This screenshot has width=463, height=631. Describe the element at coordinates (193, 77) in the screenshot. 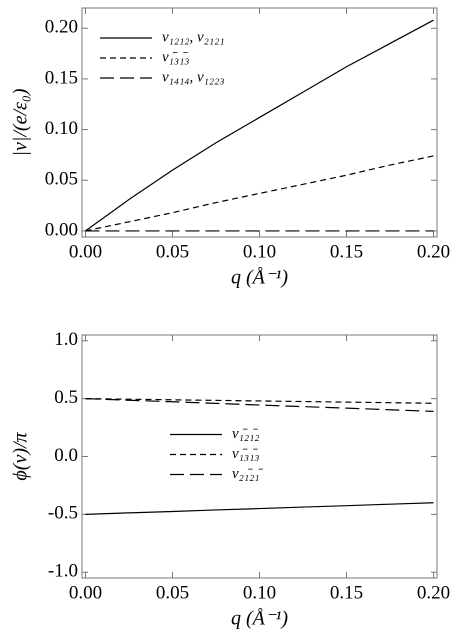

I see `legend-label: v₁₄₁₄, v₁₂₂₃` at that location.